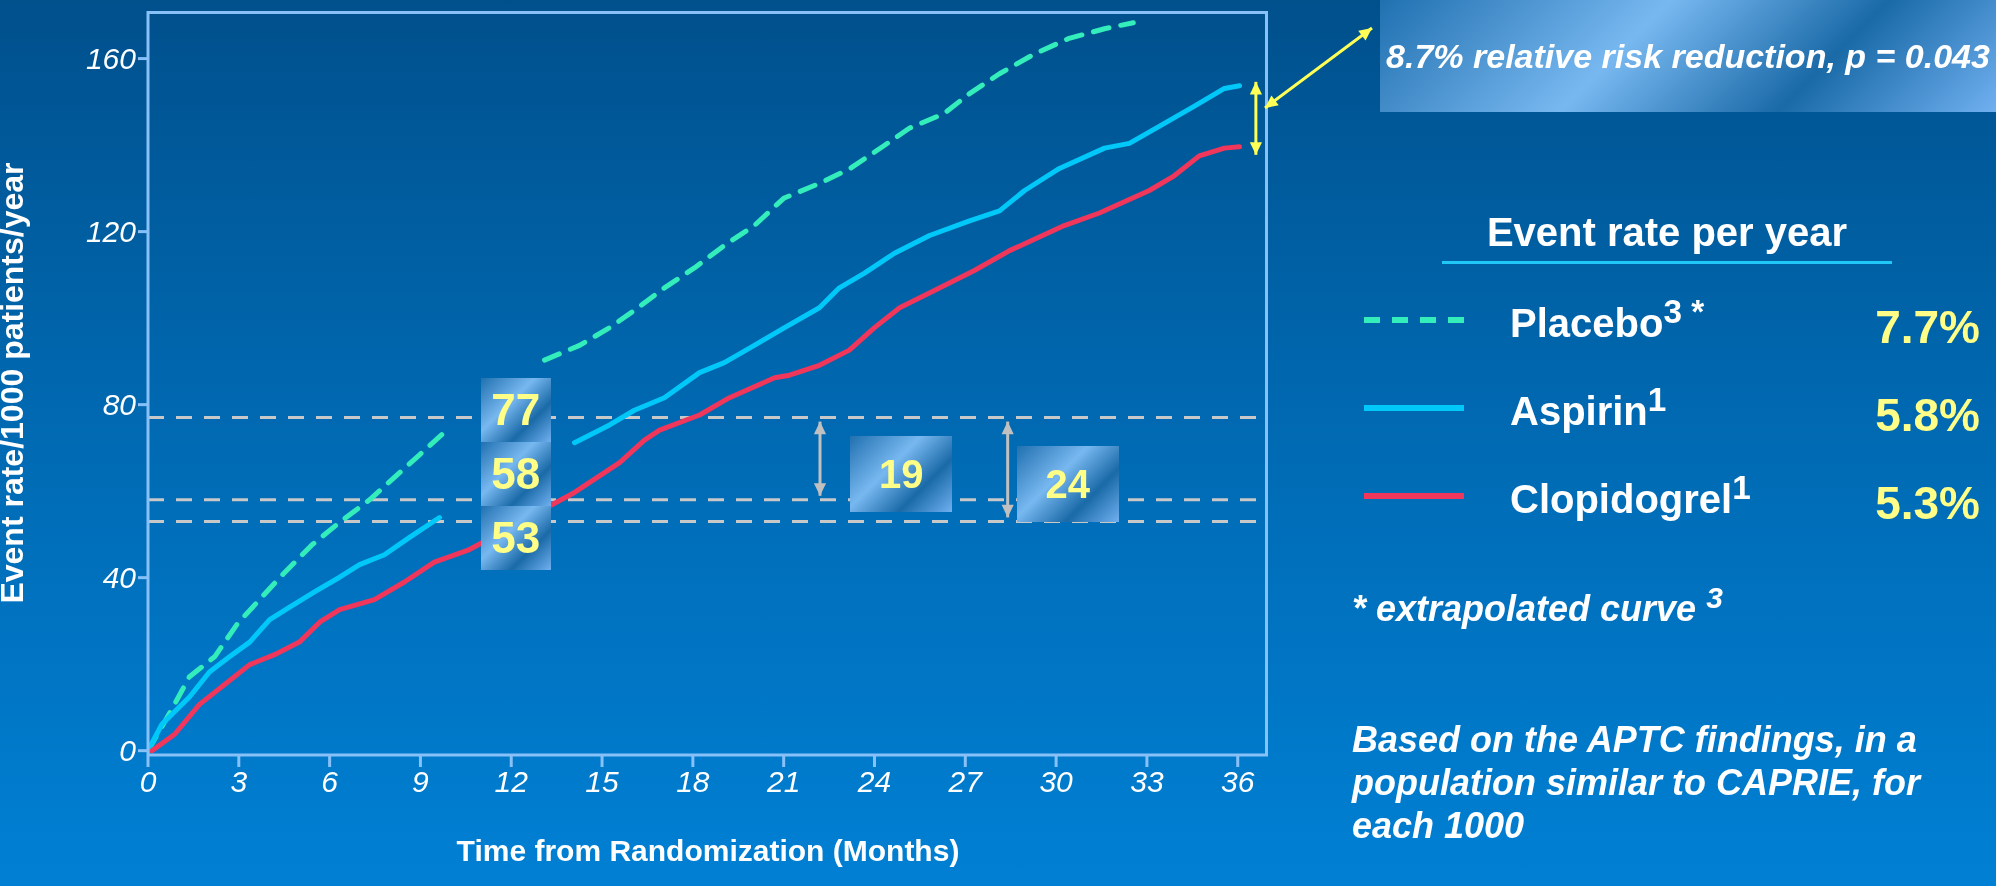  Describe the element at coordinates (128, 751) in the screenshot. I see `y-tick-label: 0` at that location.